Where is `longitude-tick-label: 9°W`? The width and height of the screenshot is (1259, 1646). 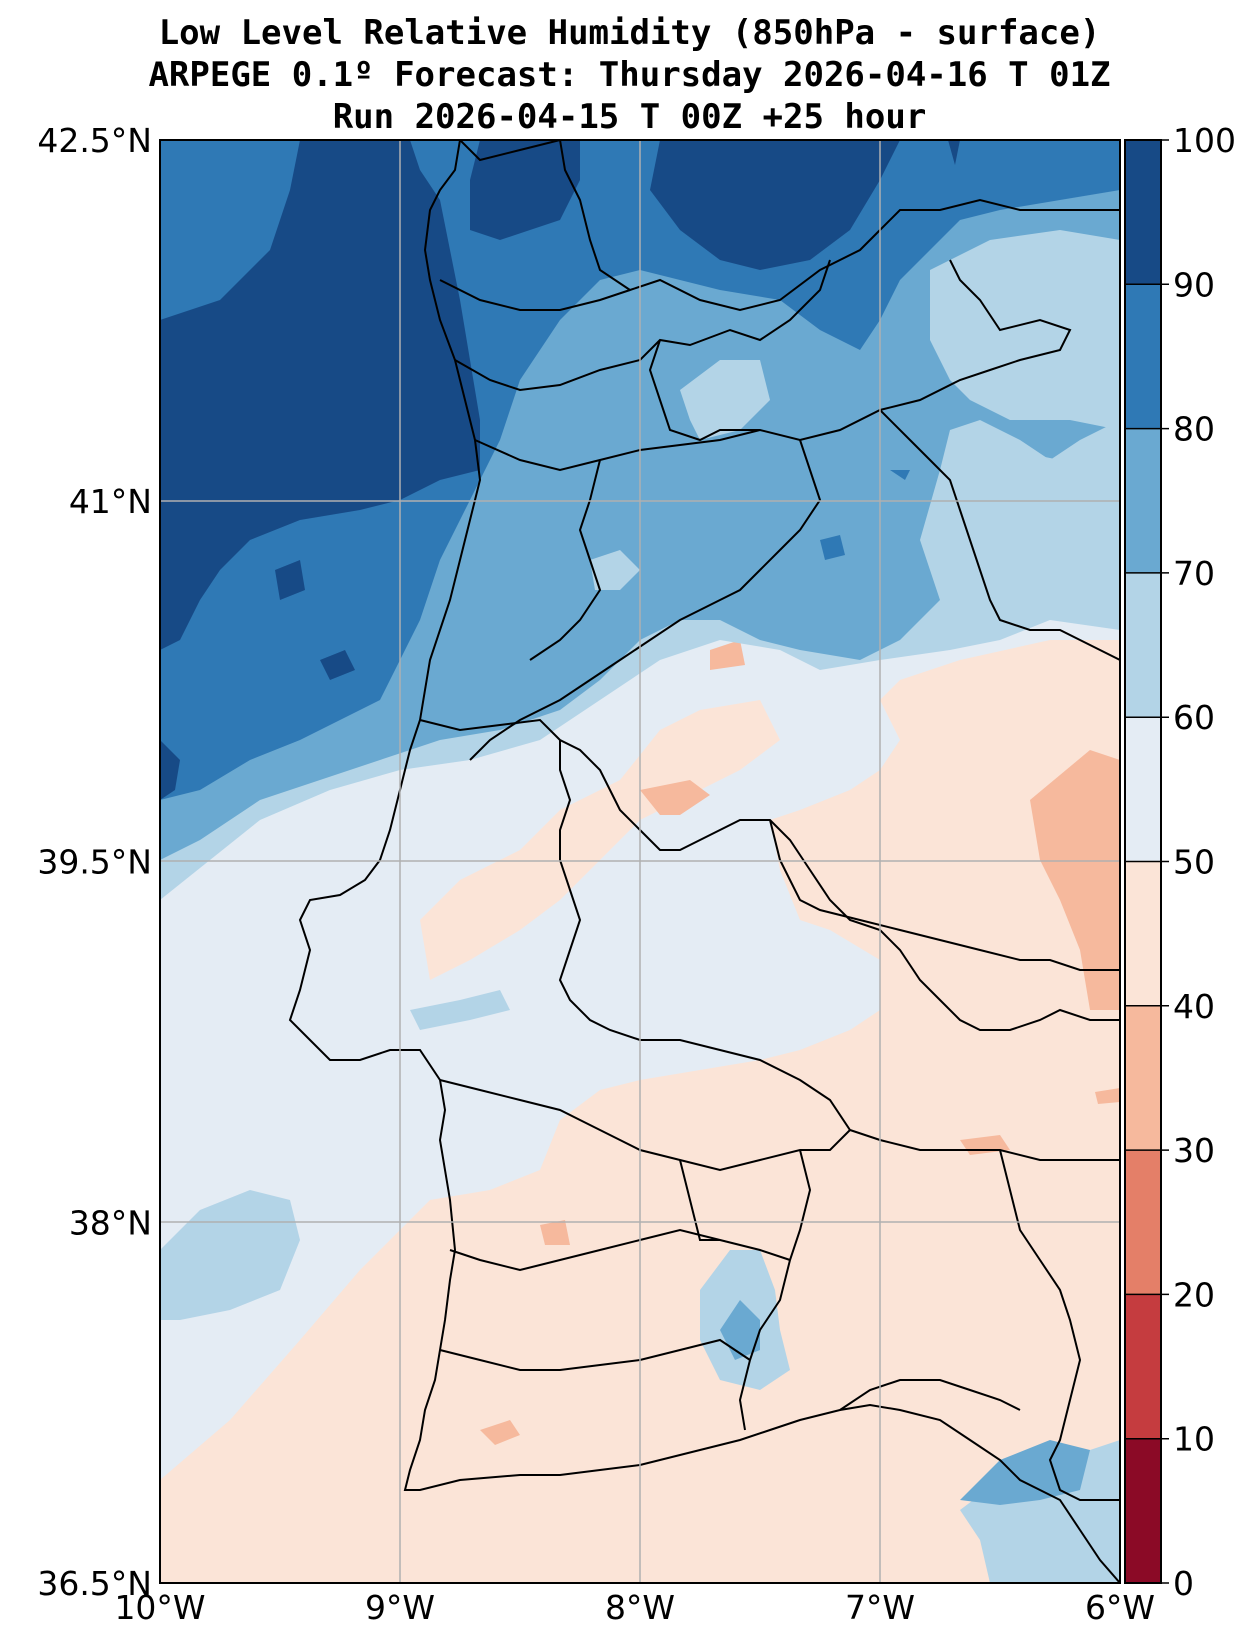
longitude-tick-label: 9°W is located at coordinates (400, 1607).